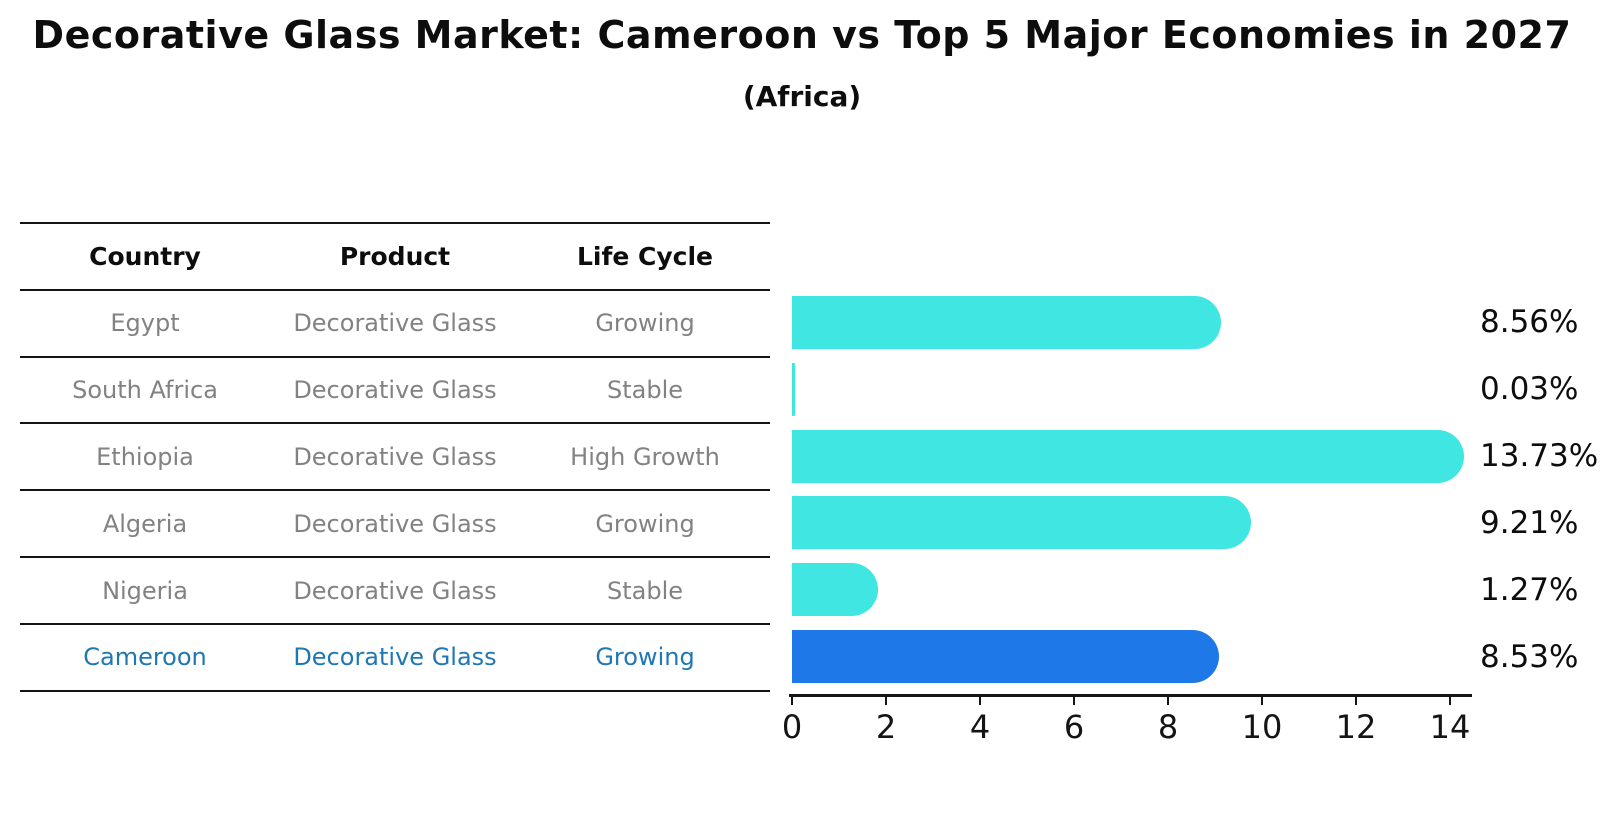 The height and width of the screenshot is (823, 1604). Describe the element at coordinates (1529, 656) in the screenshot. I see `bar-value-label: 8.53%` at that location.